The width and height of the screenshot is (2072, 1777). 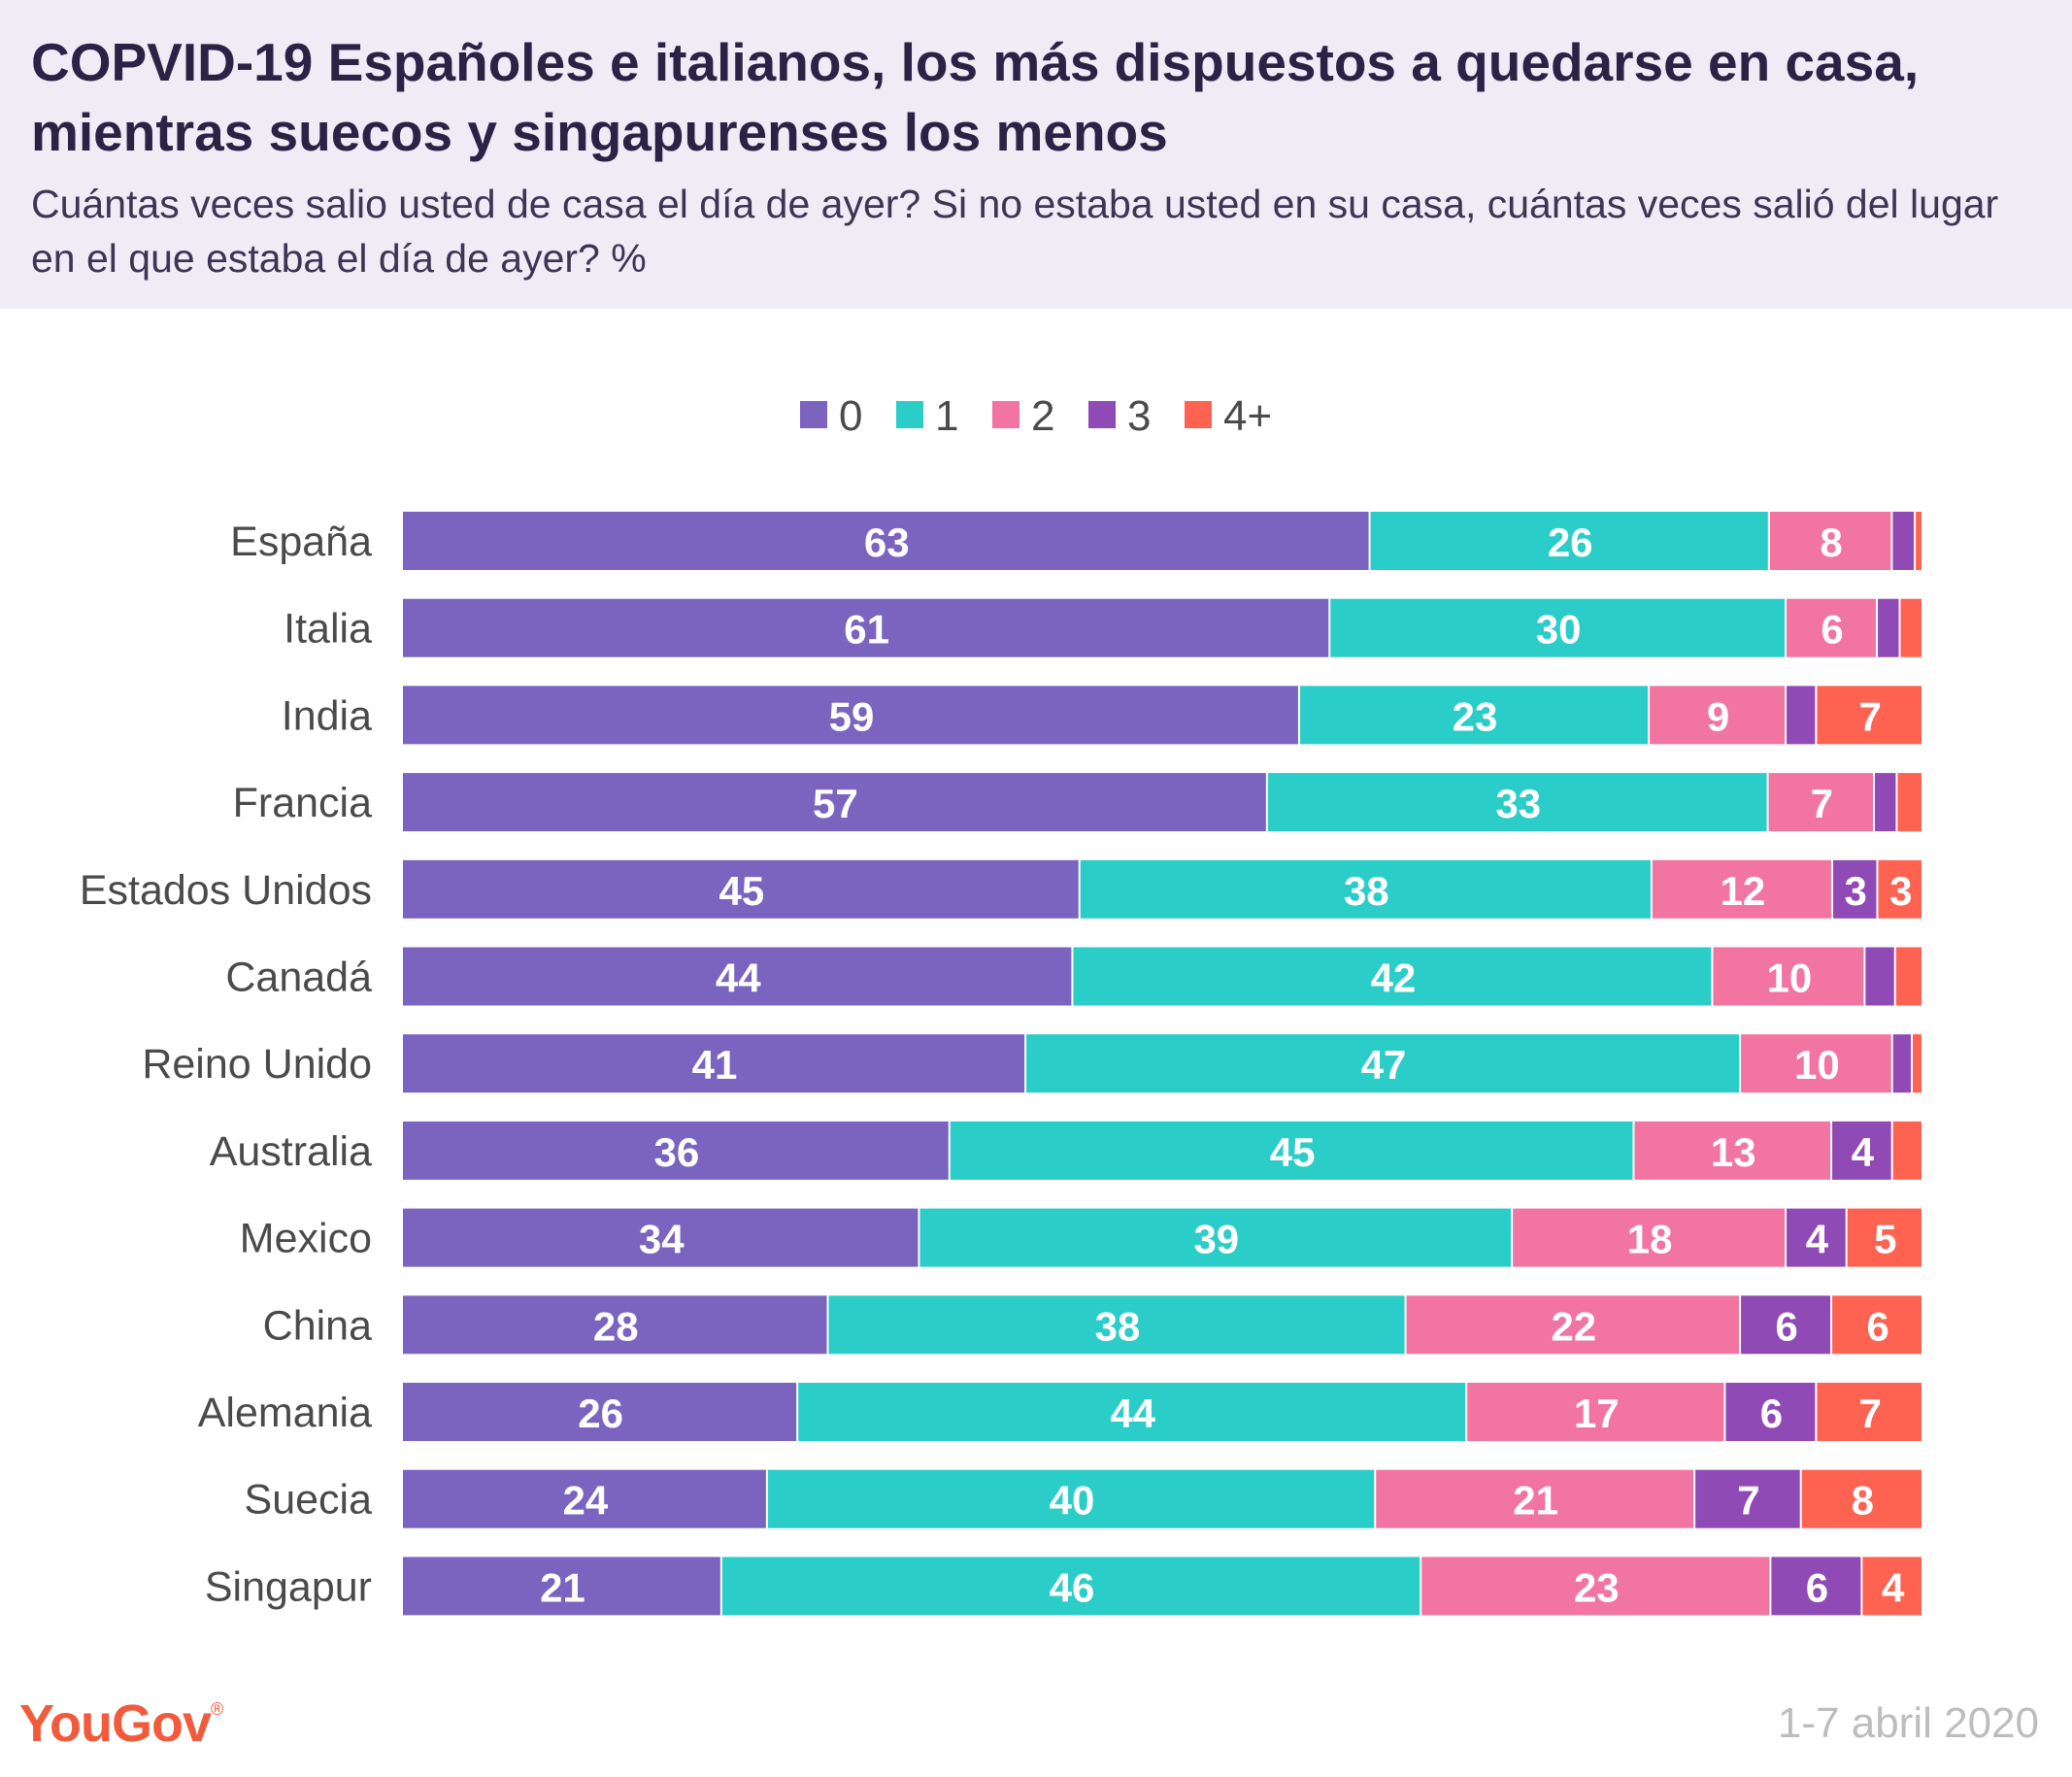 I want to click on data-label: 13, so click(x=1733, y=1152).